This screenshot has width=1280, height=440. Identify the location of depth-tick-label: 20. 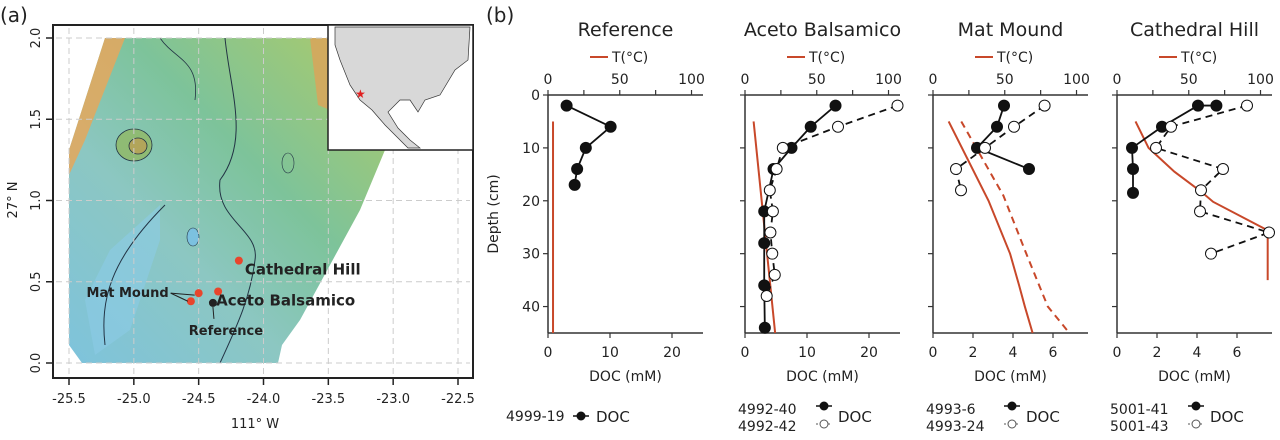
(531, 202).